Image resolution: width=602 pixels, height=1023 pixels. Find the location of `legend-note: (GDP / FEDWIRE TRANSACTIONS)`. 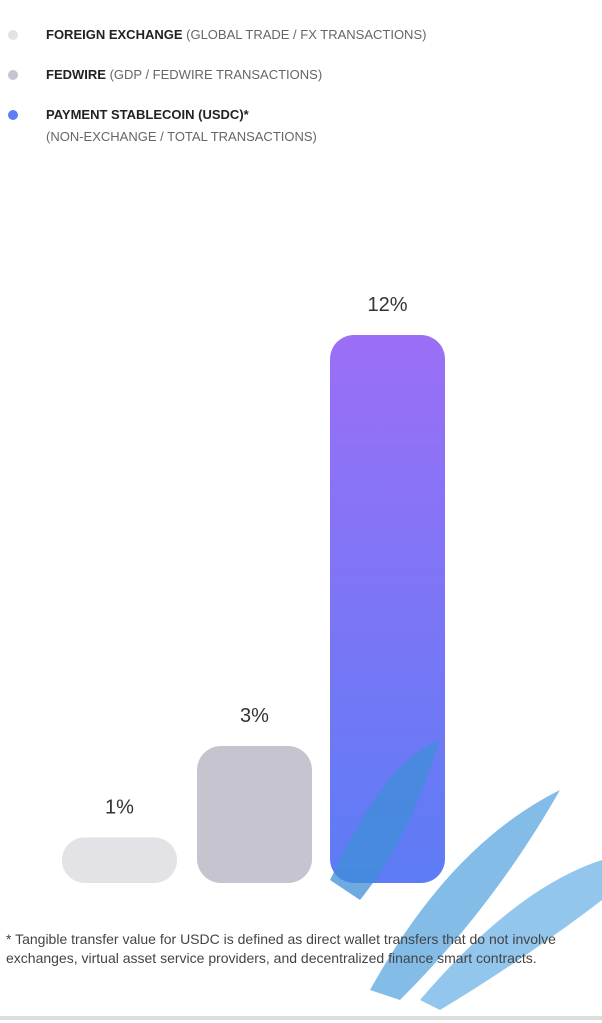

legend-note: (GDP / FEDWIRE TRANSACTIONS) is located at coordinates (216, 74).